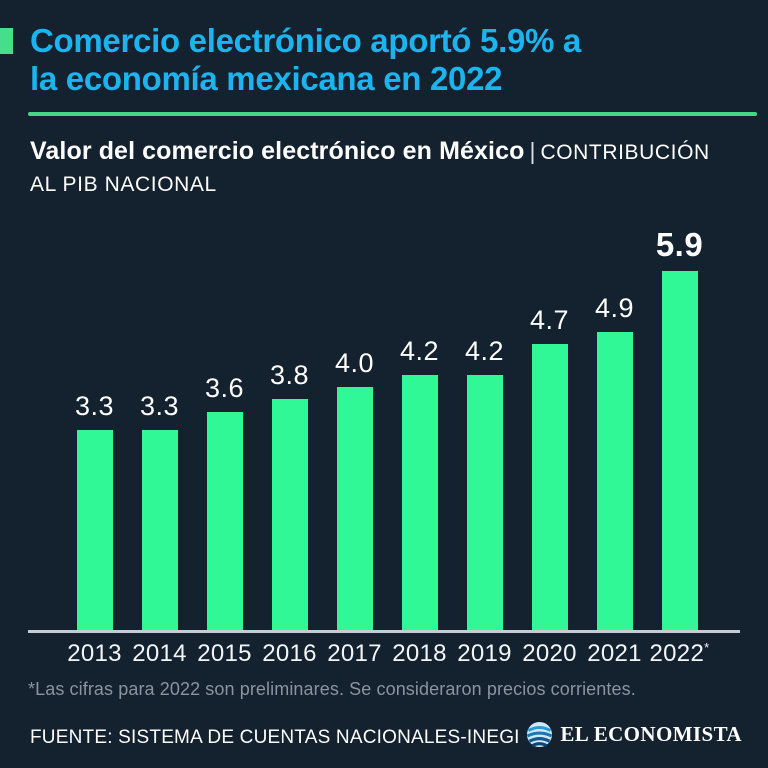 The width and height of the screenshot is (768, 768). Describe the element at coordinates (625, 152) in the screenshot. I see `chart-subtitle-qualifier: CONTRIBUCIÓN` at that location.